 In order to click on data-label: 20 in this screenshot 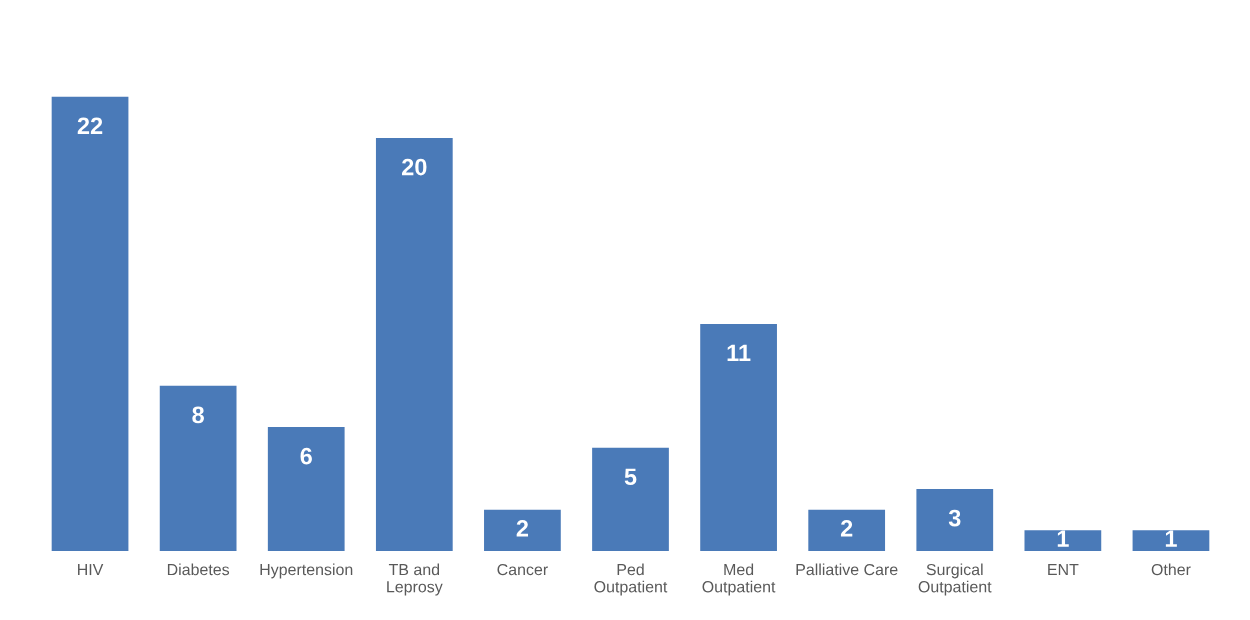, I will do `click(414, 167)`.